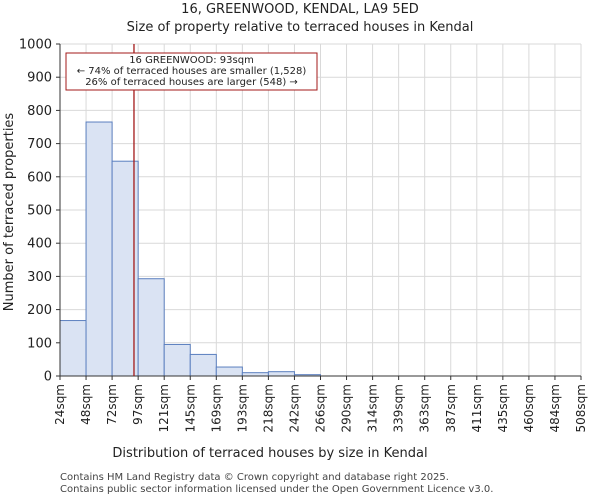 The image size is (600, 500). What do you see at coordinates (39, 310) in the screenshot?
I see `y-tick-label: 200` at bounding box center [39, 310].